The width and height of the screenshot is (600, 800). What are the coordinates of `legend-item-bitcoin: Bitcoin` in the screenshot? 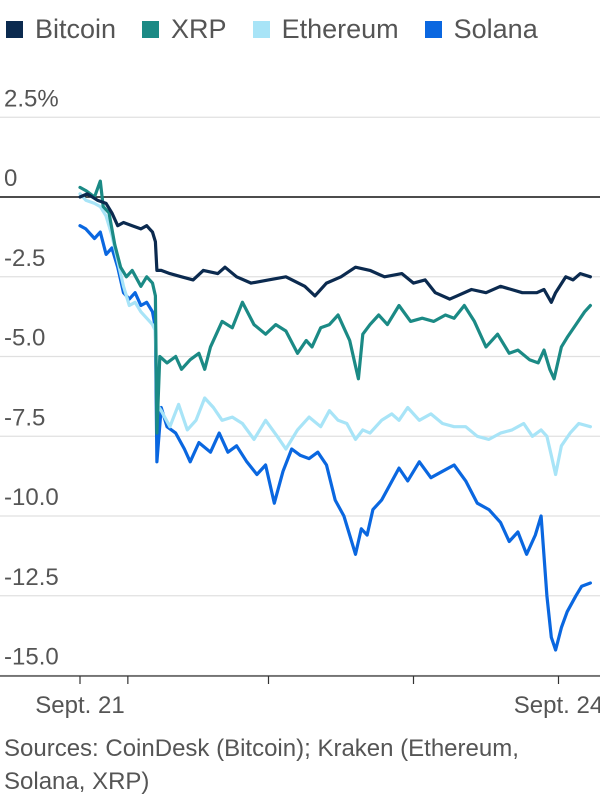 It's located at (61, 29).